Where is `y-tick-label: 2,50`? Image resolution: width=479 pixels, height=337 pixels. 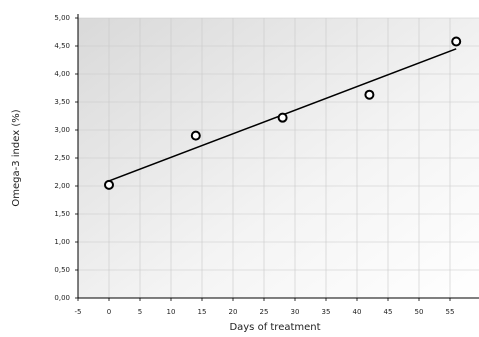 y-tick-label: 2,50 is located at coordinates (62, 158).